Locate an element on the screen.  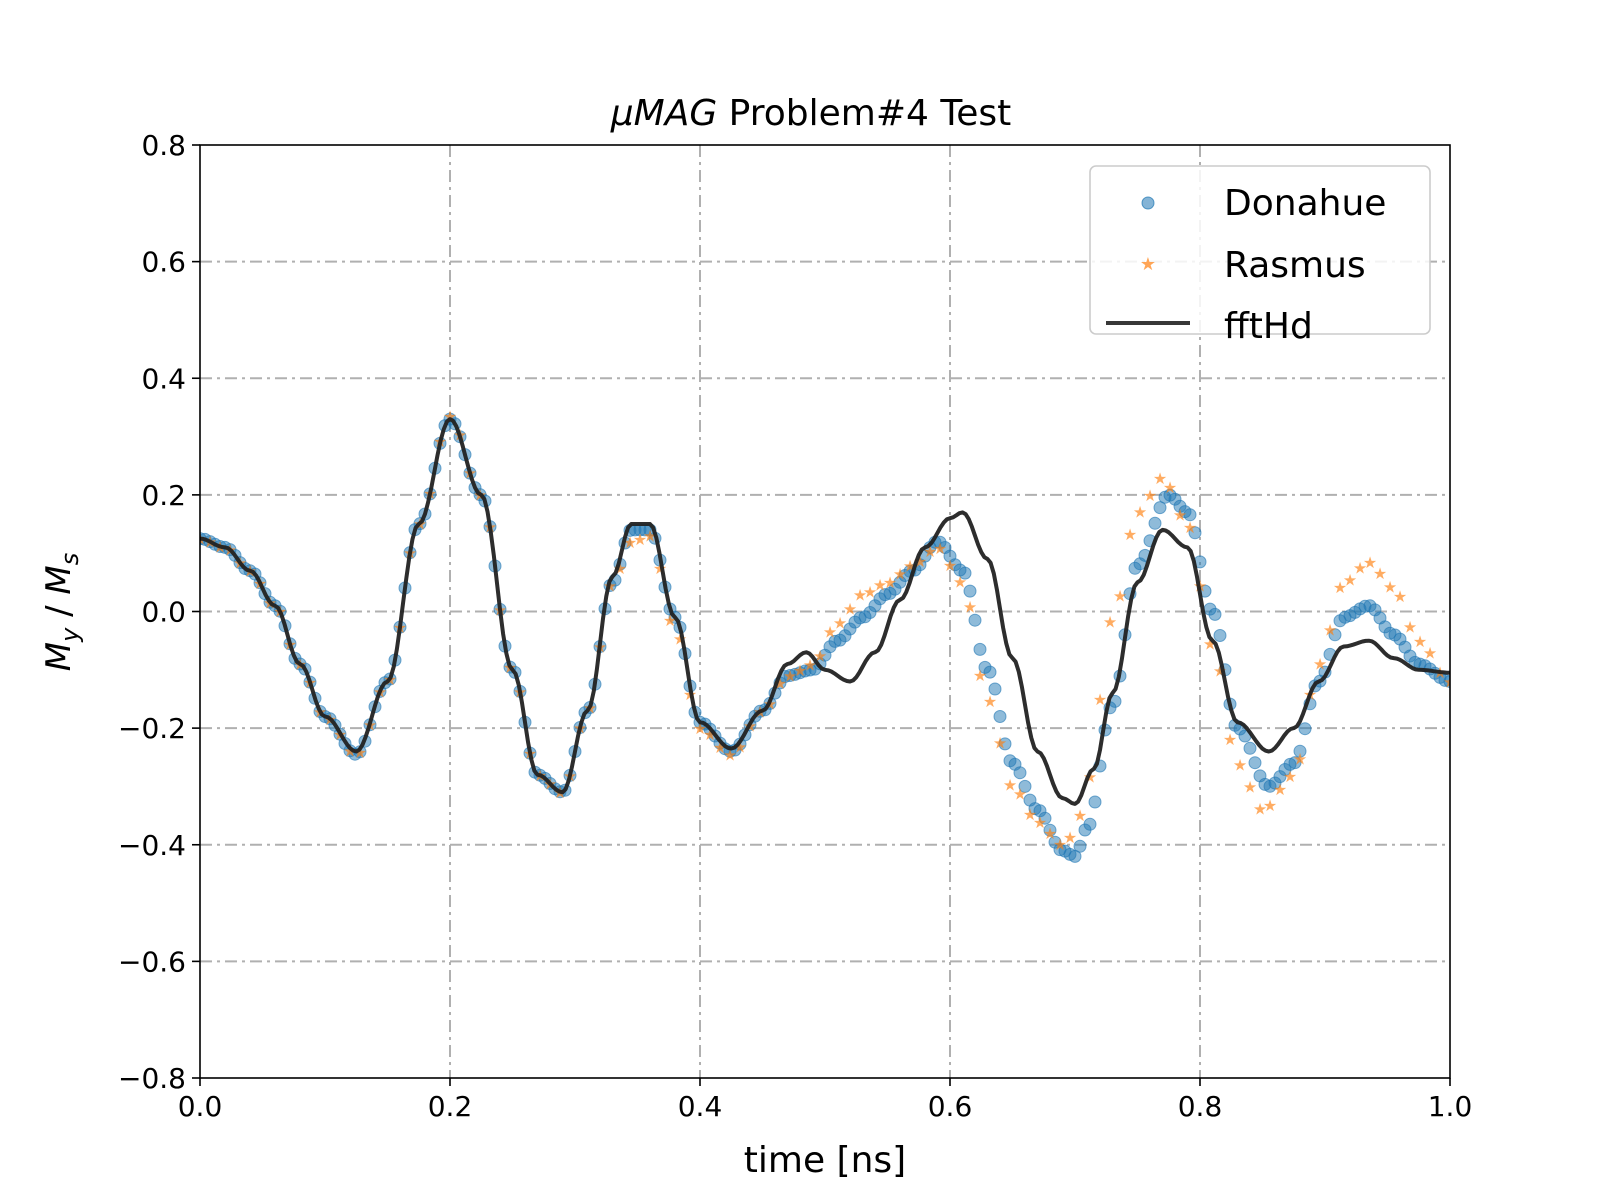
y-tick-label: 0.2 is located at coordinates (163, 495).